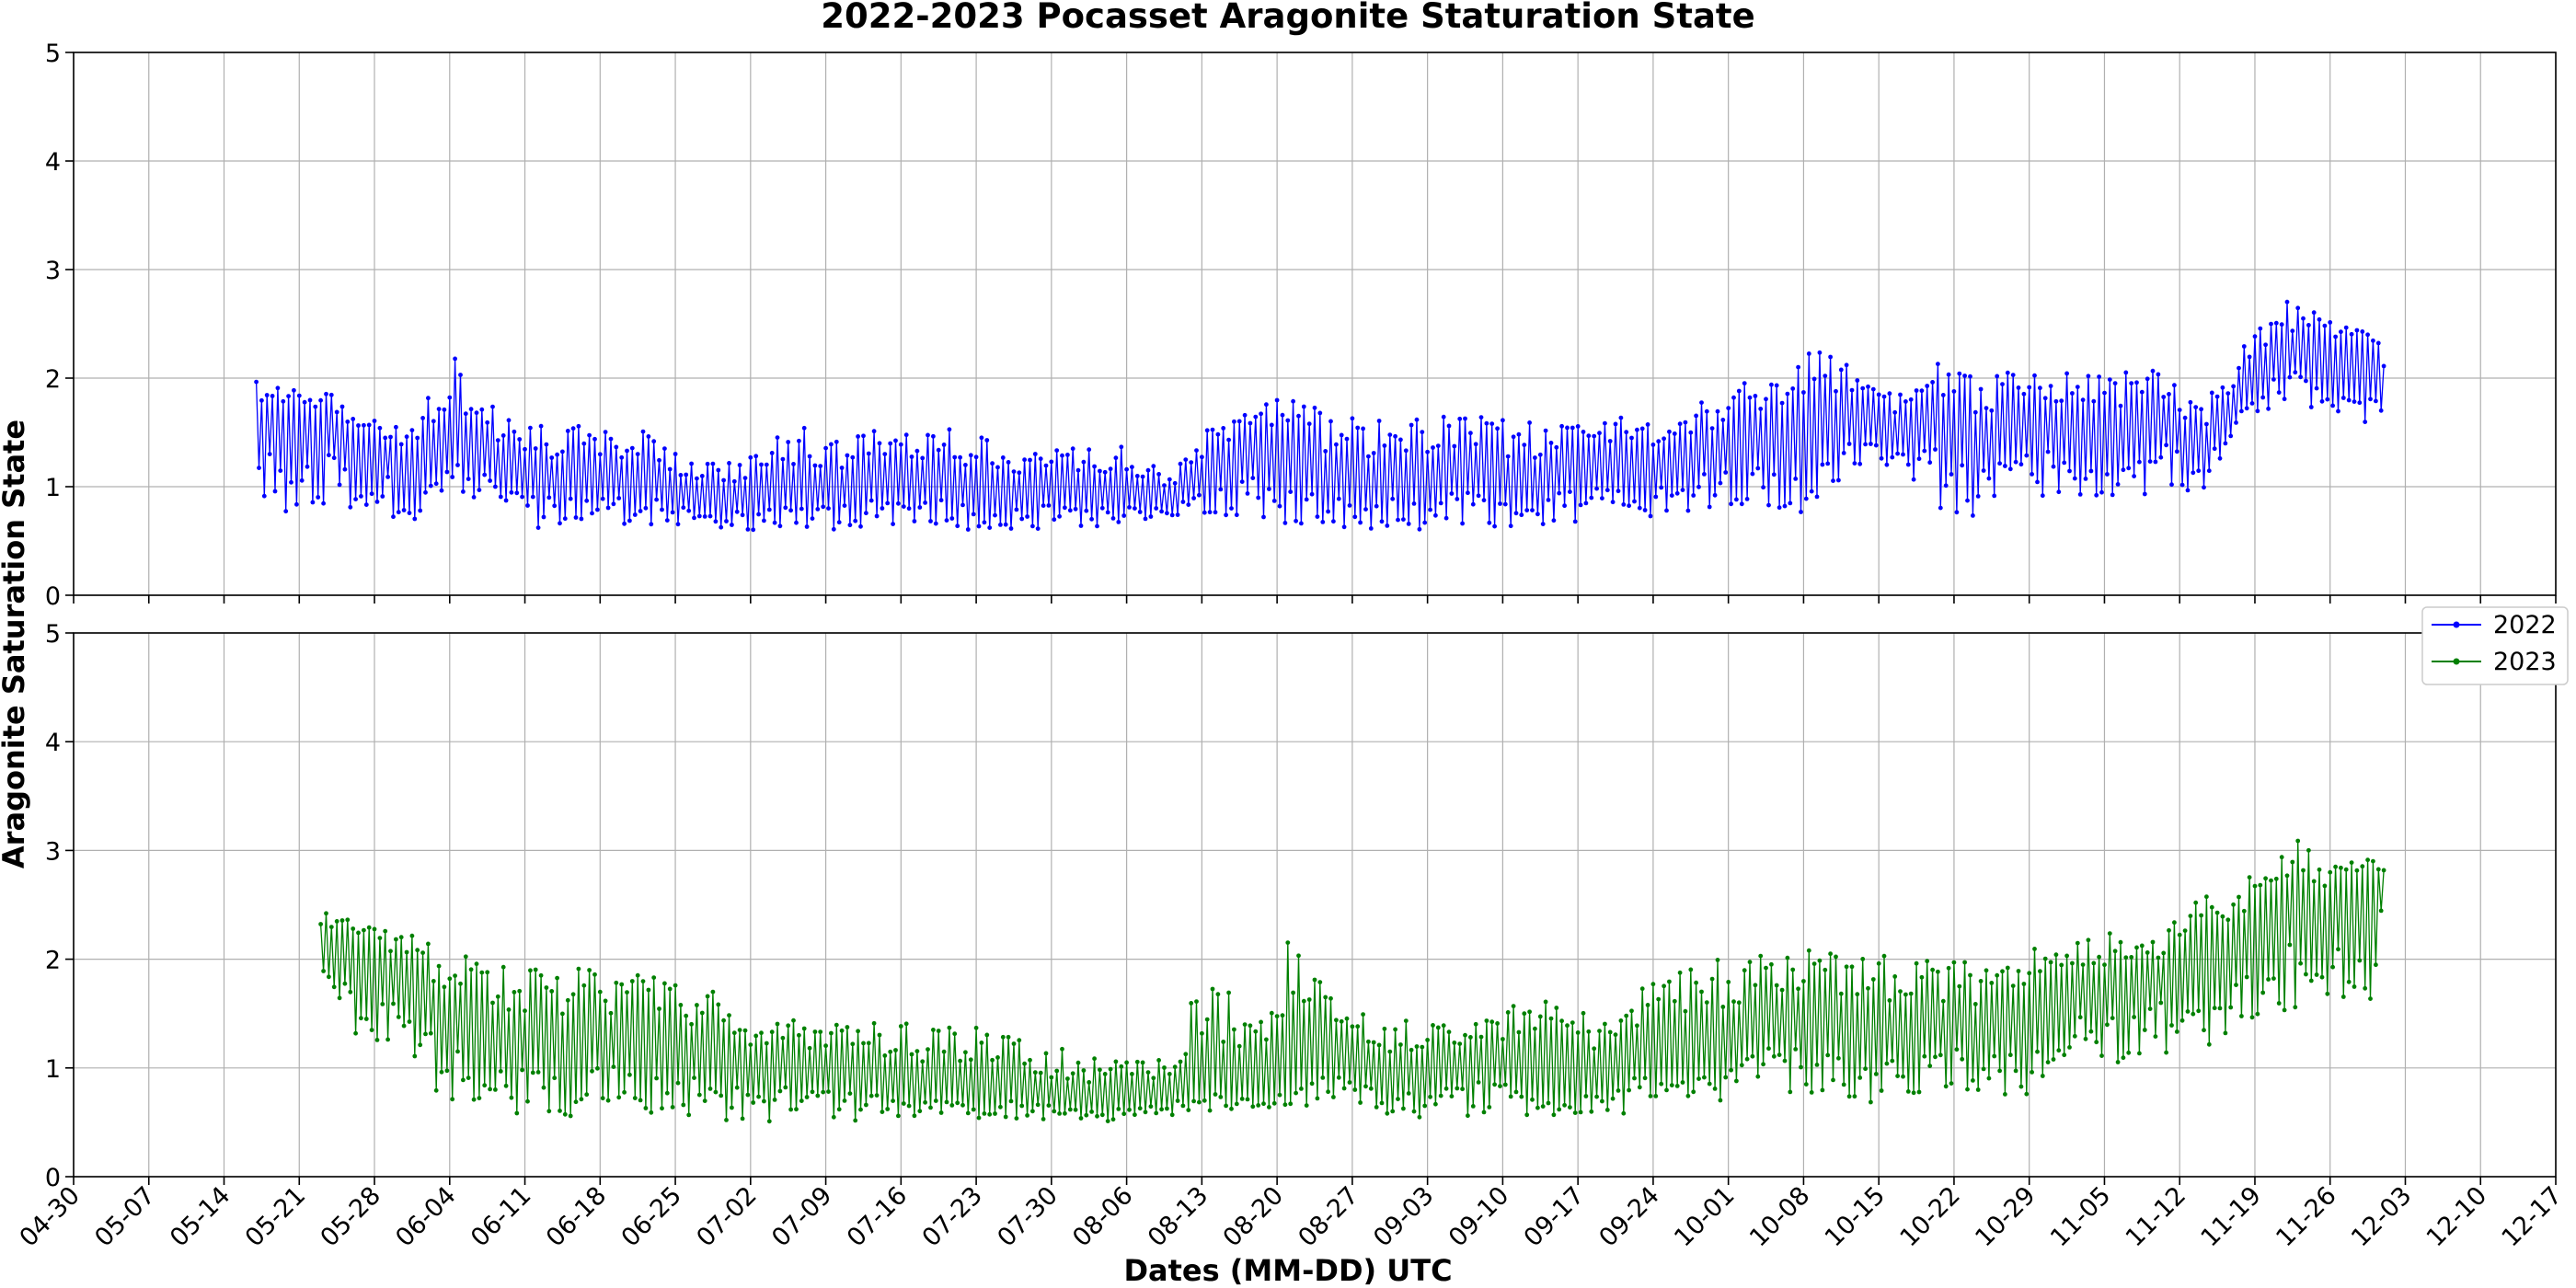  I want to click on y-tick-label: 1, so click(53, 1069).